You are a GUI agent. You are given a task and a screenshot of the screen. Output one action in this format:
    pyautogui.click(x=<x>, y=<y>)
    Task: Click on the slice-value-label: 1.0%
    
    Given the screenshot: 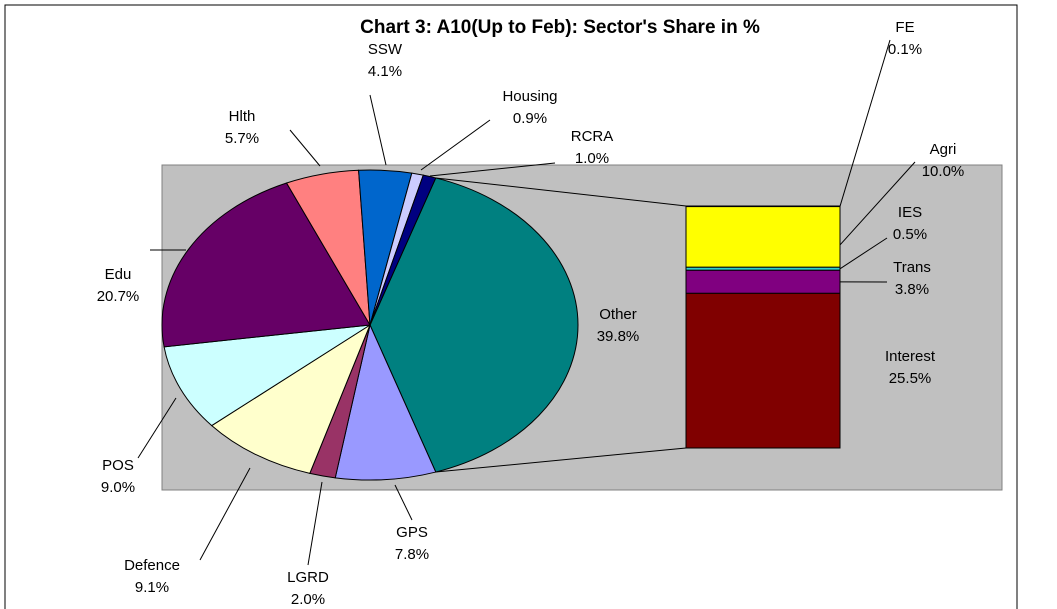 What is the action you would take?
    pyautogui.click(x=592, y=158)
    